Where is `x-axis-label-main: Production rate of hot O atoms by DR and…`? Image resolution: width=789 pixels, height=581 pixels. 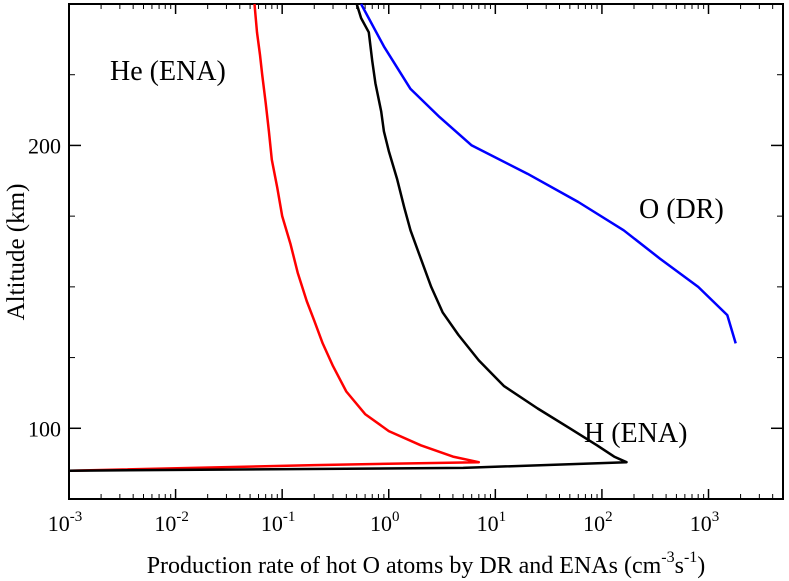 x-axis-label-main: Production rate of hot O atoms by DR and… is located at coordinates (404, 566).